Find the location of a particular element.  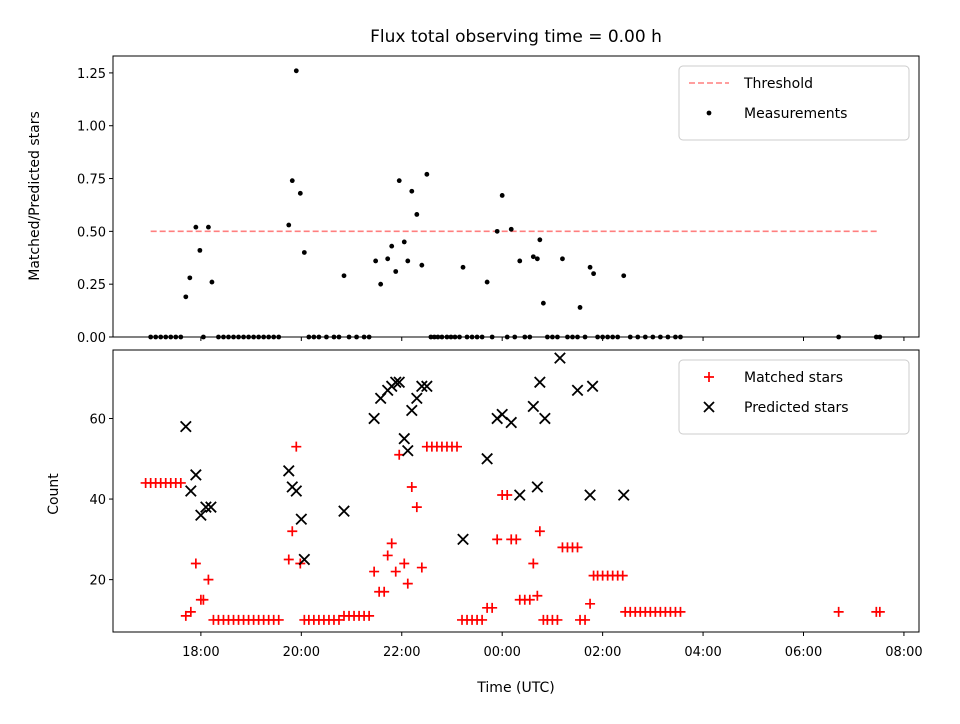

legend-box is located at coordinates (794, 397).